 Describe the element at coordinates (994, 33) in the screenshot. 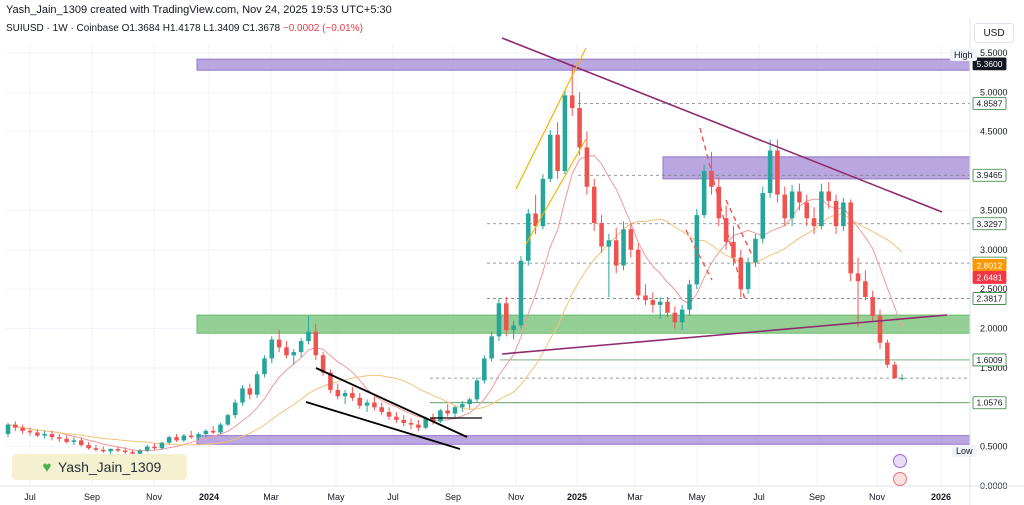

I see `currency-selector: USD` at that location.